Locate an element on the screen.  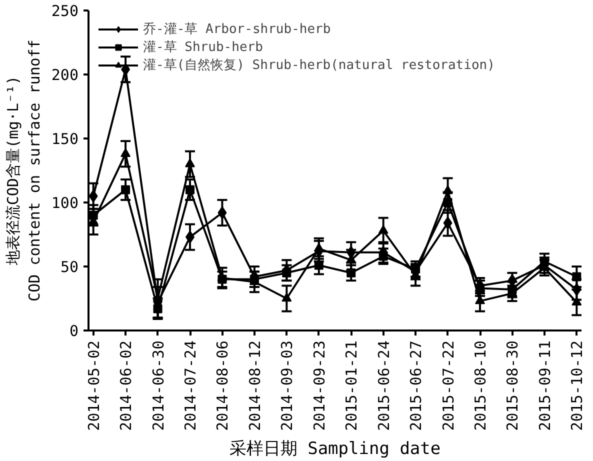
x-tick-label: 2015-01-21 is located at coordinates (351, 385).